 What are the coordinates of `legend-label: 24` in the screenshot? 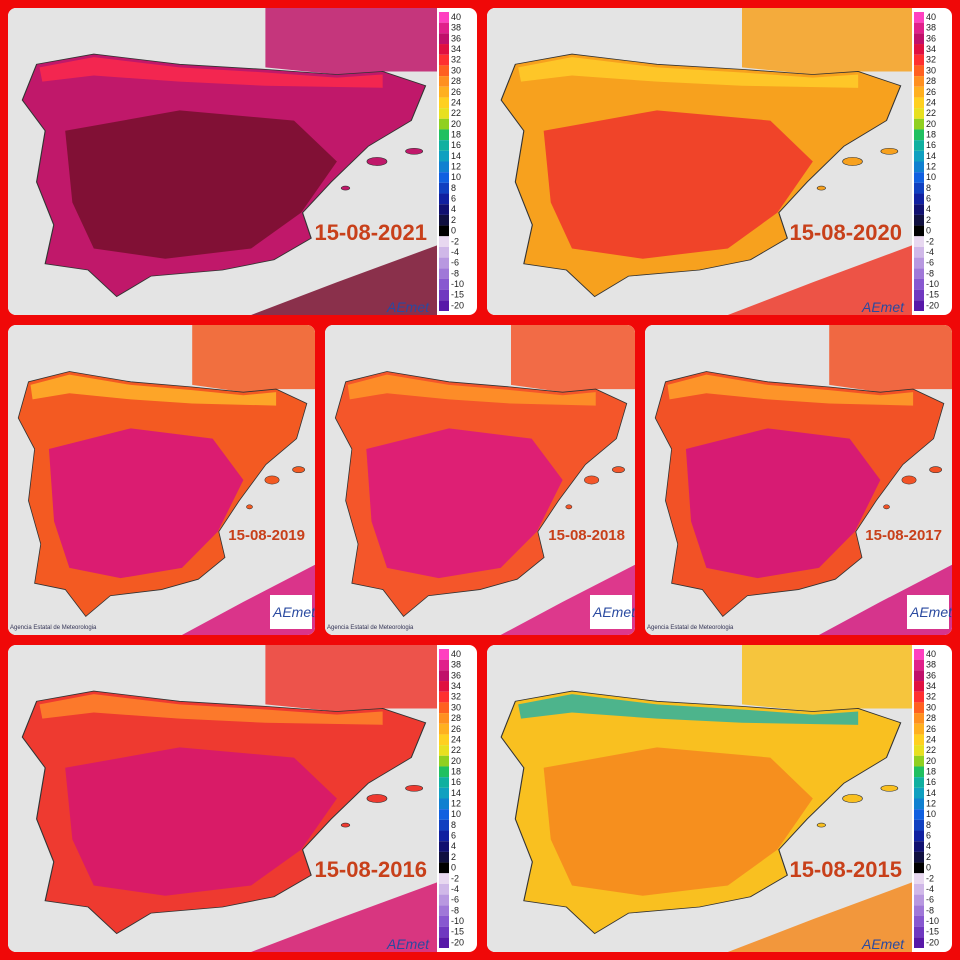 It's located at (931, 102).